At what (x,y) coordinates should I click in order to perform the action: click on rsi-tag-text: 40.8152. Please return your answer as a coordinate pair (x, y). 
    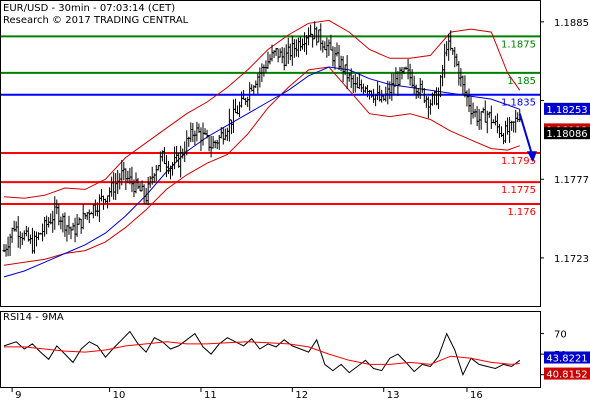
    Looking at the image, I should click on (566, 375).